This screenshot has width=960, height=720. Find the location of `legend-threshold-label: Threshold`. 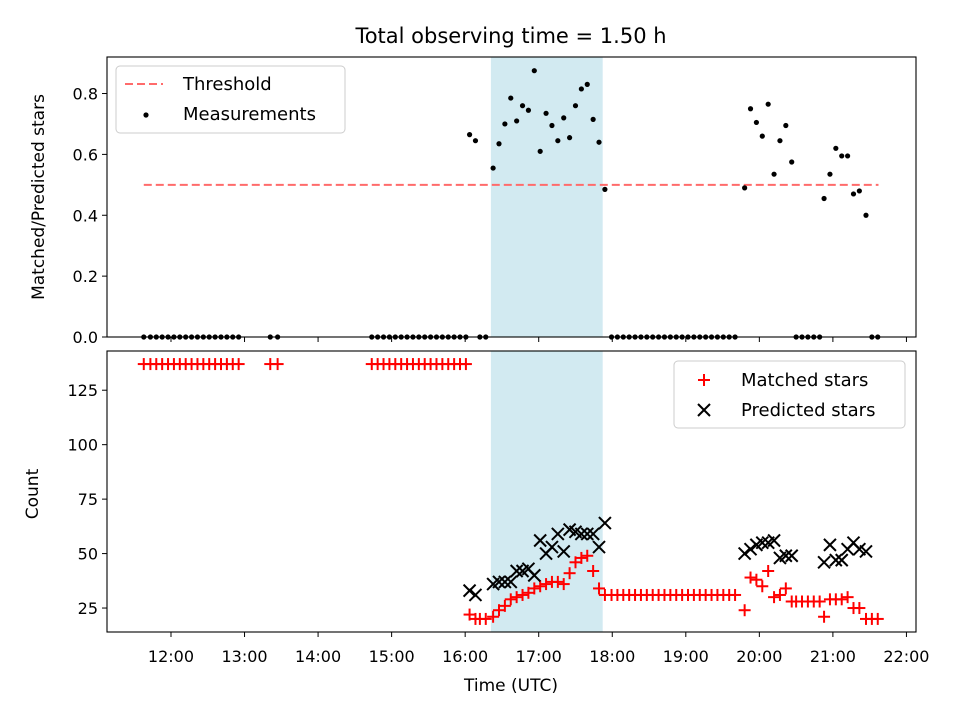

legend-threshold-label: Threshold is located at coordinates (227, 84).